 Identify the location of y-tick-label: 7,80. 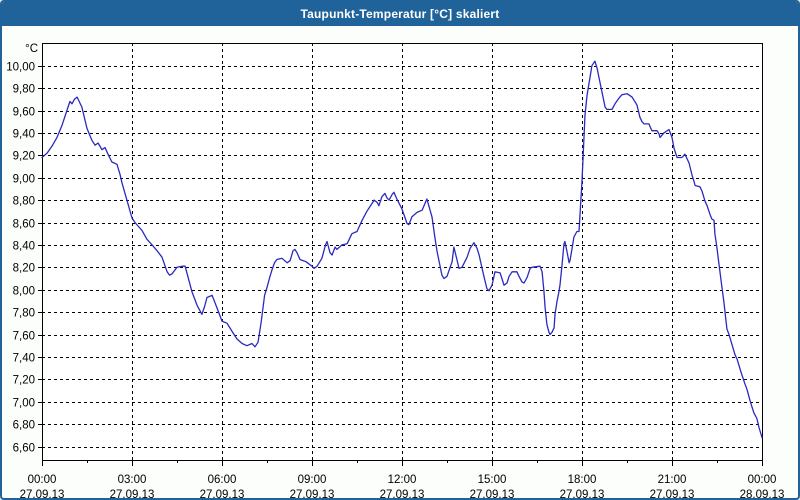
(24, 314).